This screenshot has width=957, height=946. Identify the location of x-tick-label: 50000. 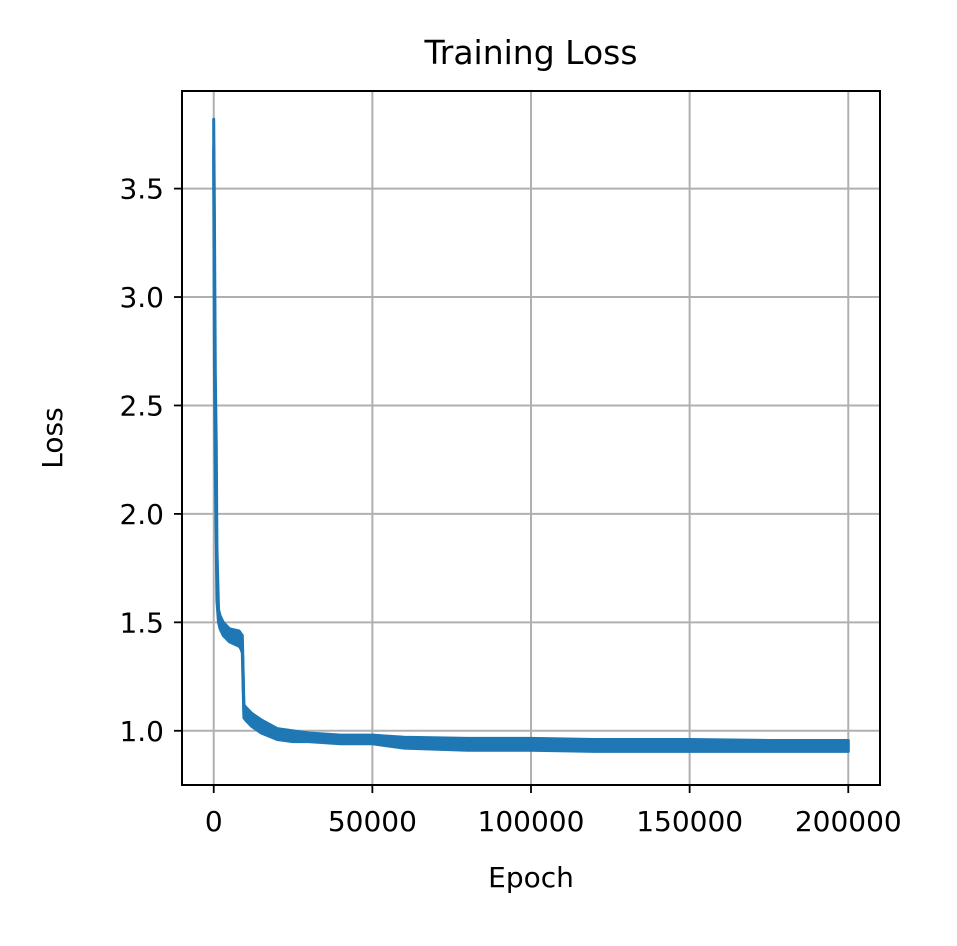
(372, 821).